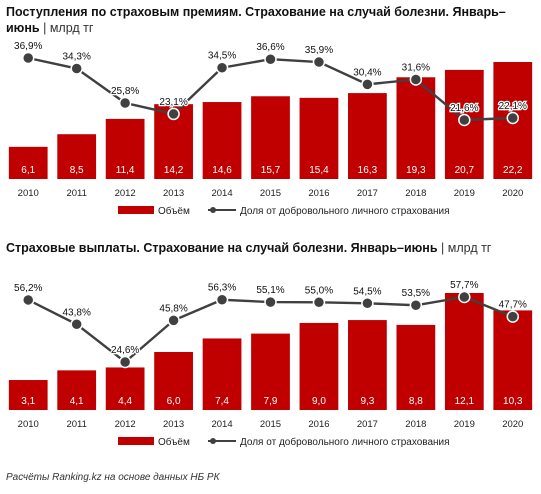 The width and height of the screenshot is (541, 494). What do you see at coordinates (125, 103) in the screenshot?
I see `share-point-2012` at bounding box center [125, 103].